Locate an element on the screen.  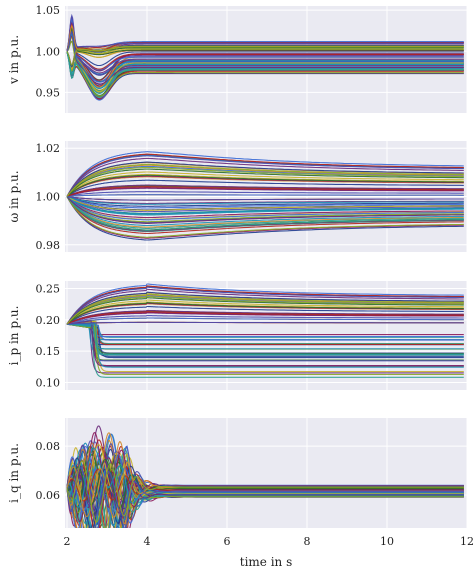
y-tick-label: 0.08 is located at coordinates (48, 446).